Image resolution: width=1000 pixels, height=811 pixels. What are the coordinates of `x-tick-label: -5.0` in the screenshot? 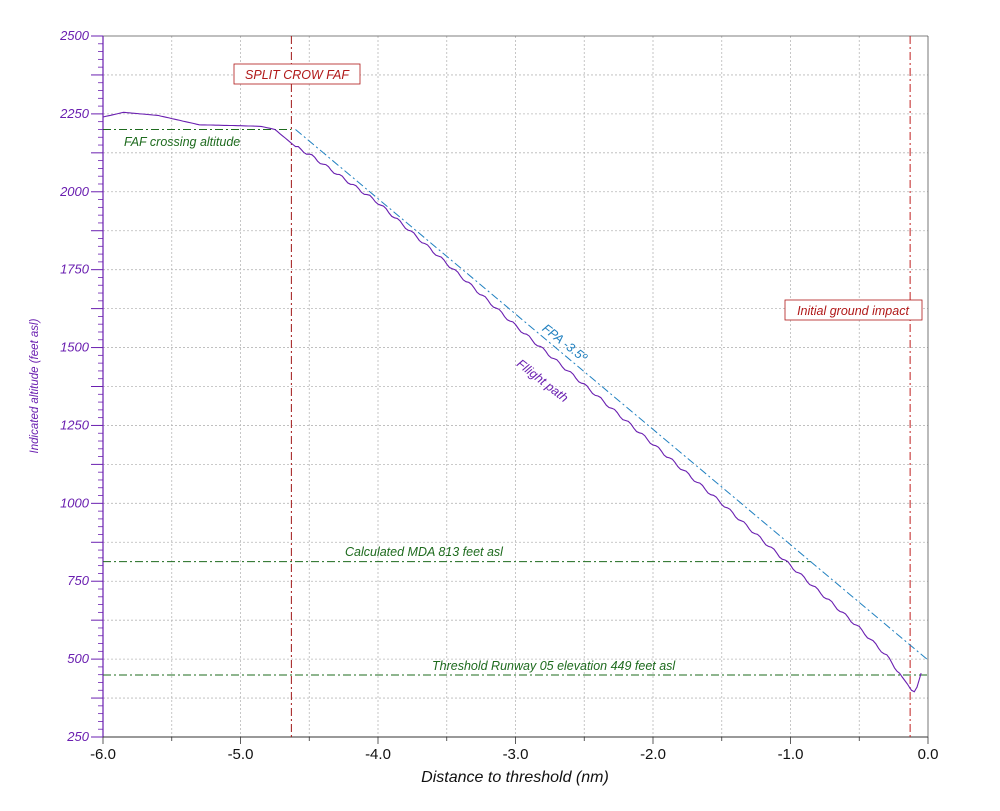 It's located at (241, 754).